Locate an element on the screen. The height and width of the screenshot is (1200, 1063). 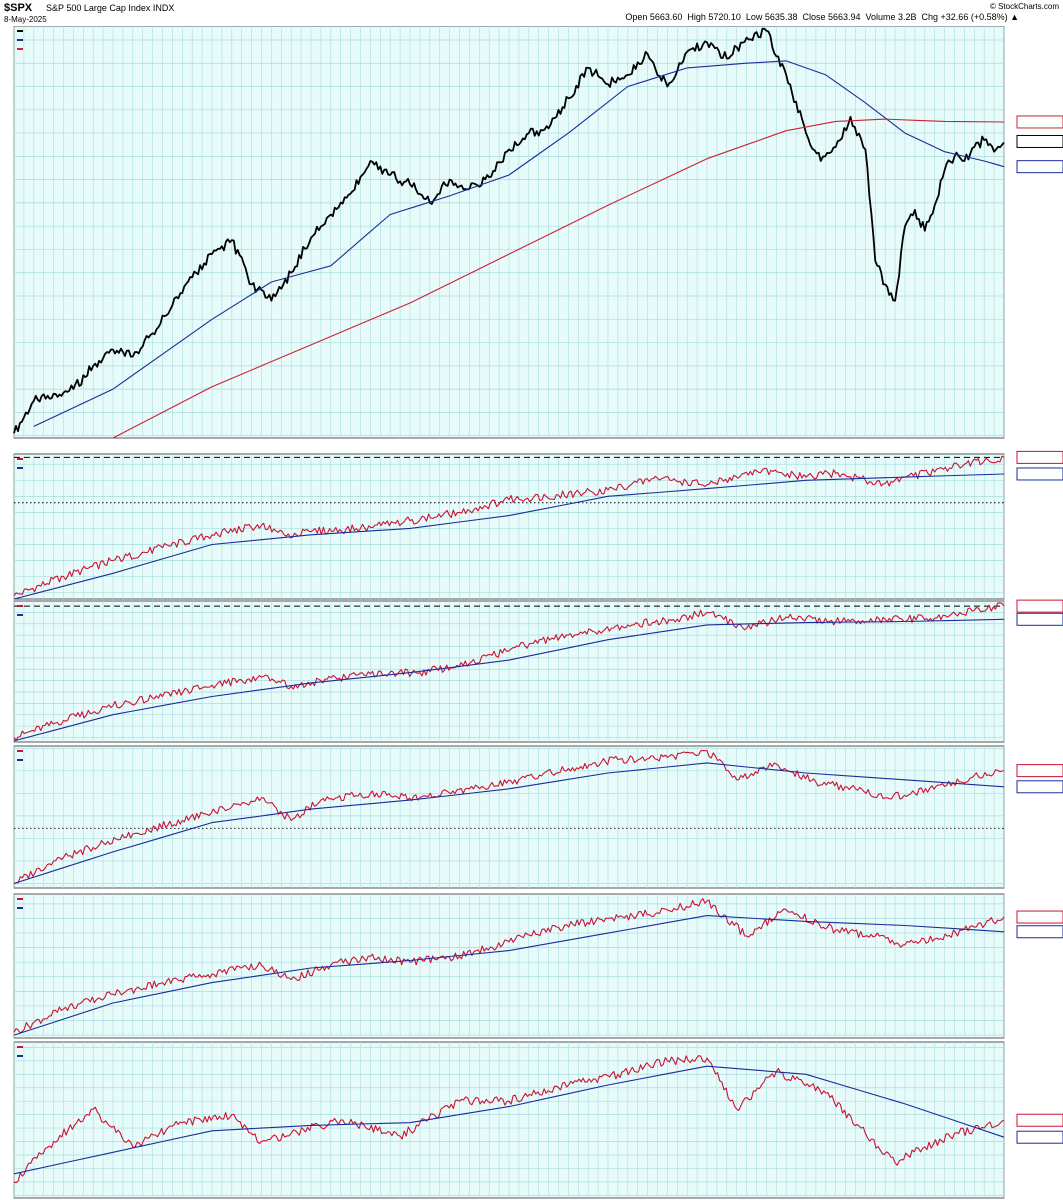
symbol-label: $SPX is located at coordinates (18, 8).